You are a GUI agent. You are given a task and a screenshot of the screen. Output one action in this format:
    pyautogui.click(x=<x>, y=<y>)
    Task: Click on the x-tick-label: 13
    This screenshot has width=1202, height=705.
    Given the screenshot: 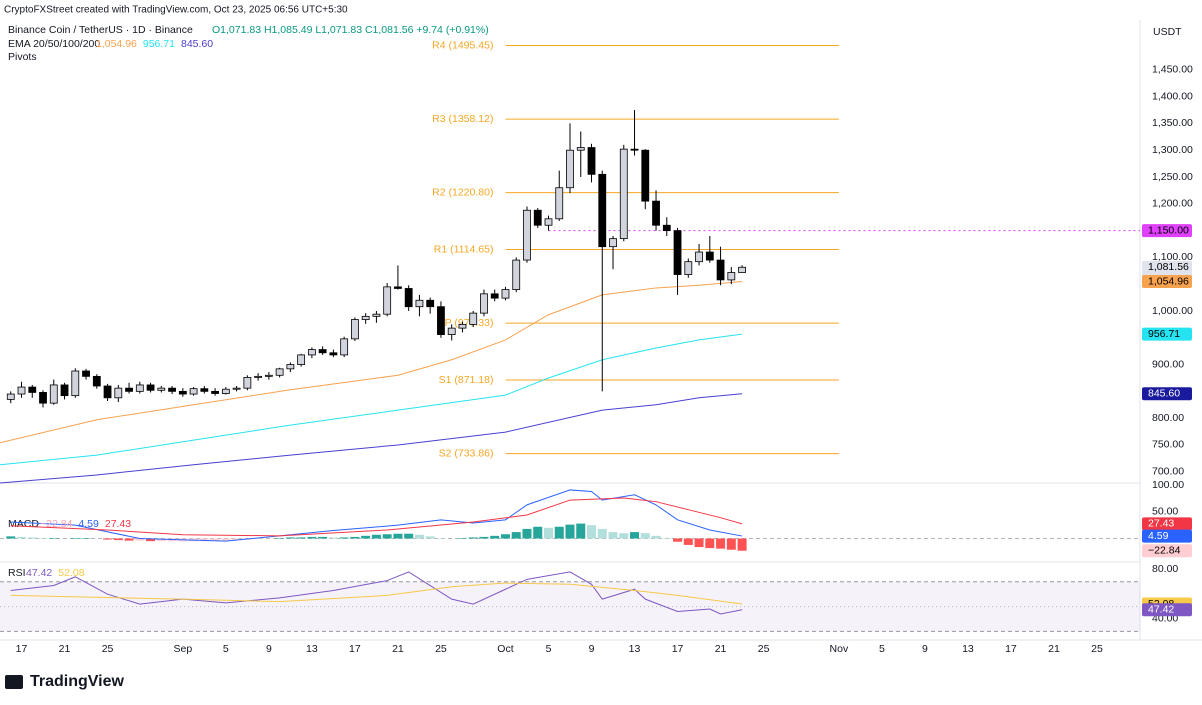 What is the action you would take?
    pyautogui.click(x=312, y=649)
    